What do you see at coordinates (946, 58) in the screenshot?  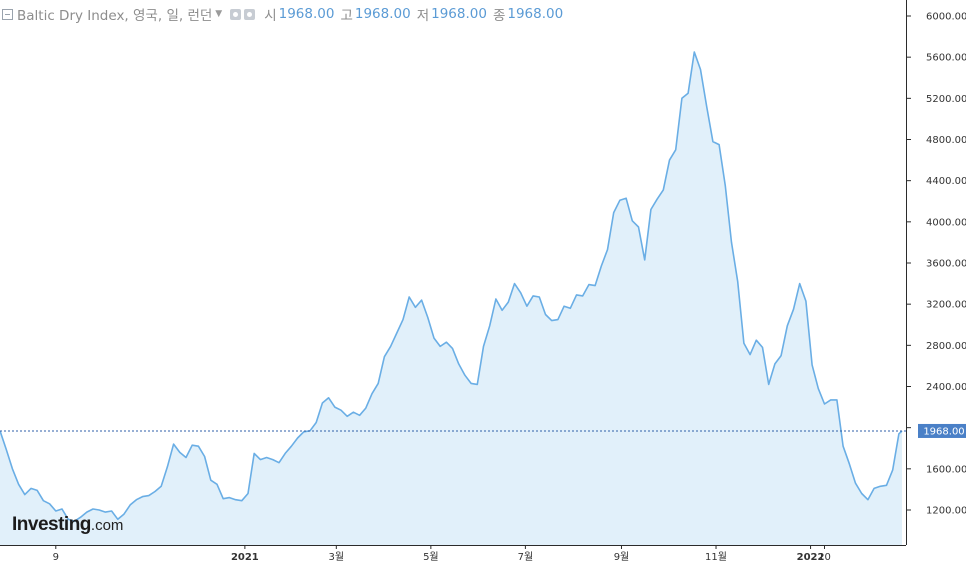 I see `y-tick-label: 5600.00` at bounding box center [946, 58].